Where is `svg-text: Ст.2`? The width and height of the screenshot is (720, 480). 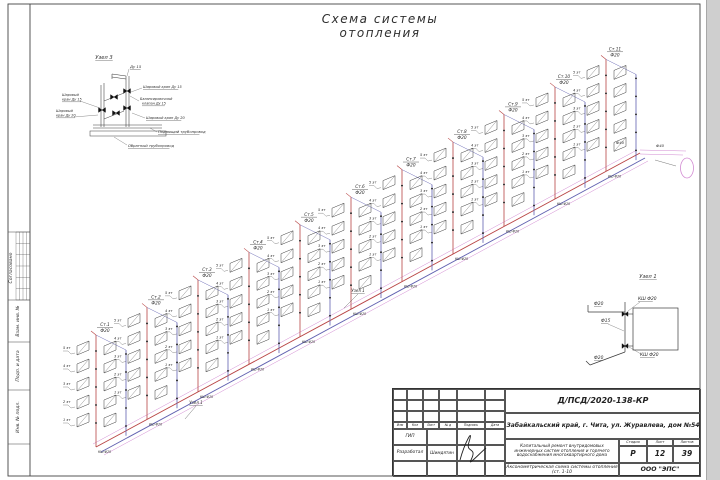
svg-text: Ст.2 is located at coordinates (156, 297).